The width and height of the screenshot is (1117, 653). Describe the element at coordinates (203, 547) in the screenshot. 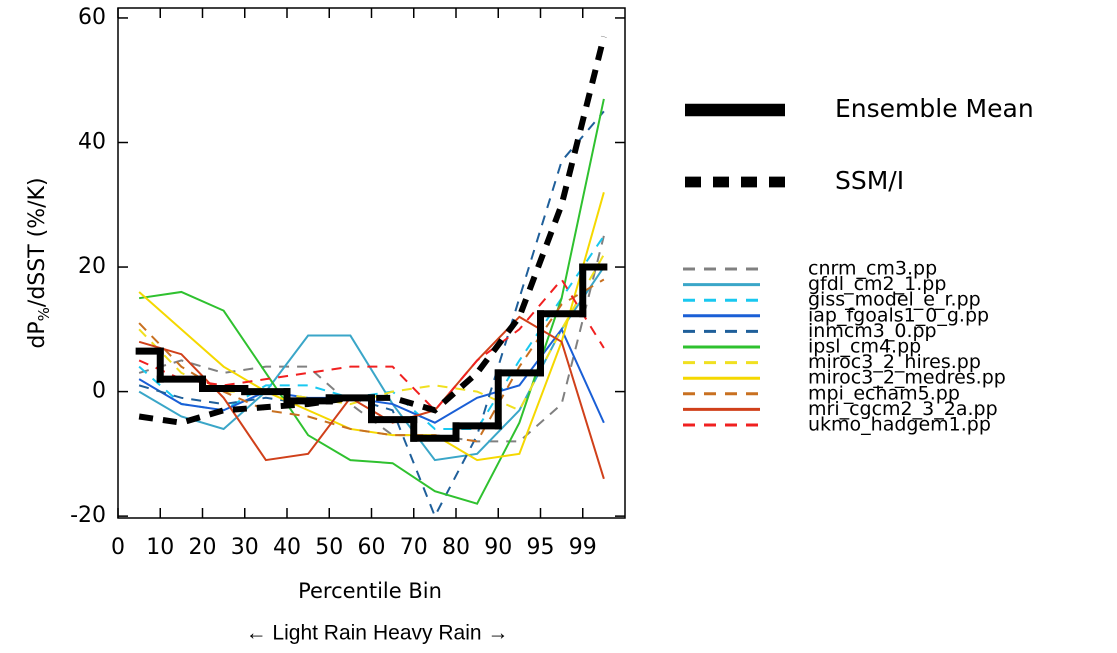

I see `x-tick-label: 20` at that location.